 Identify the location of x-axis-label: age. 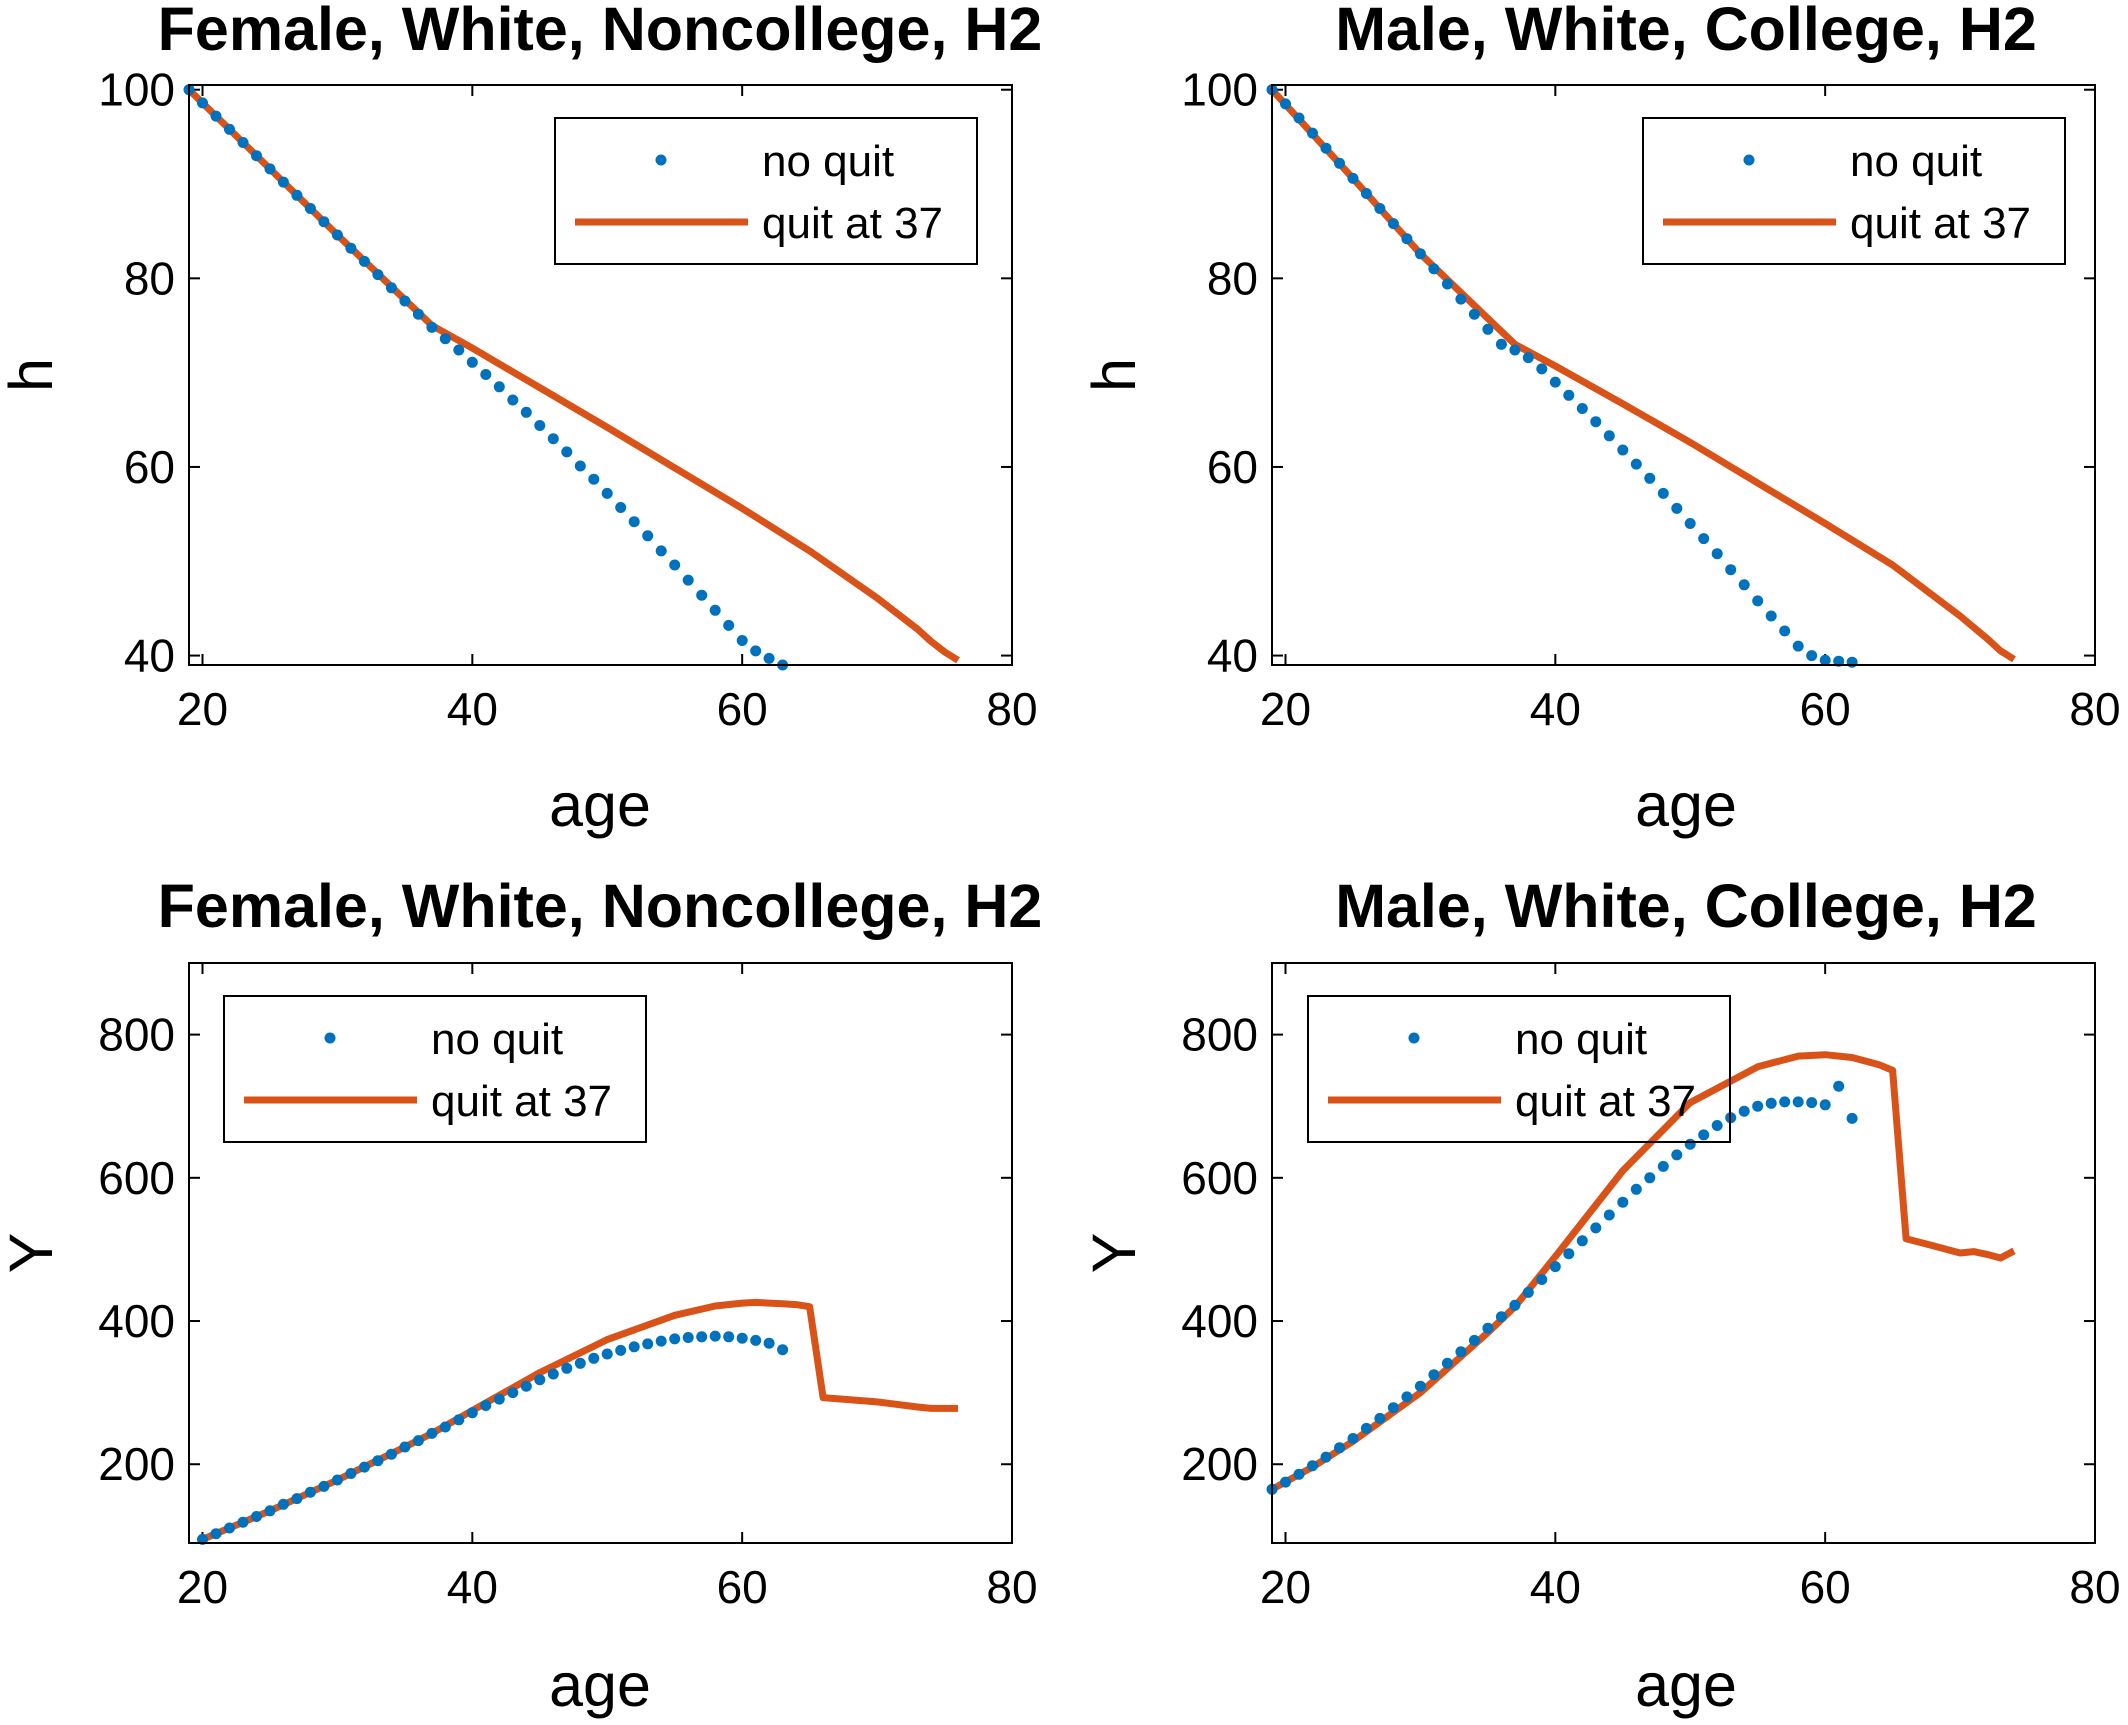
(600, 1685).